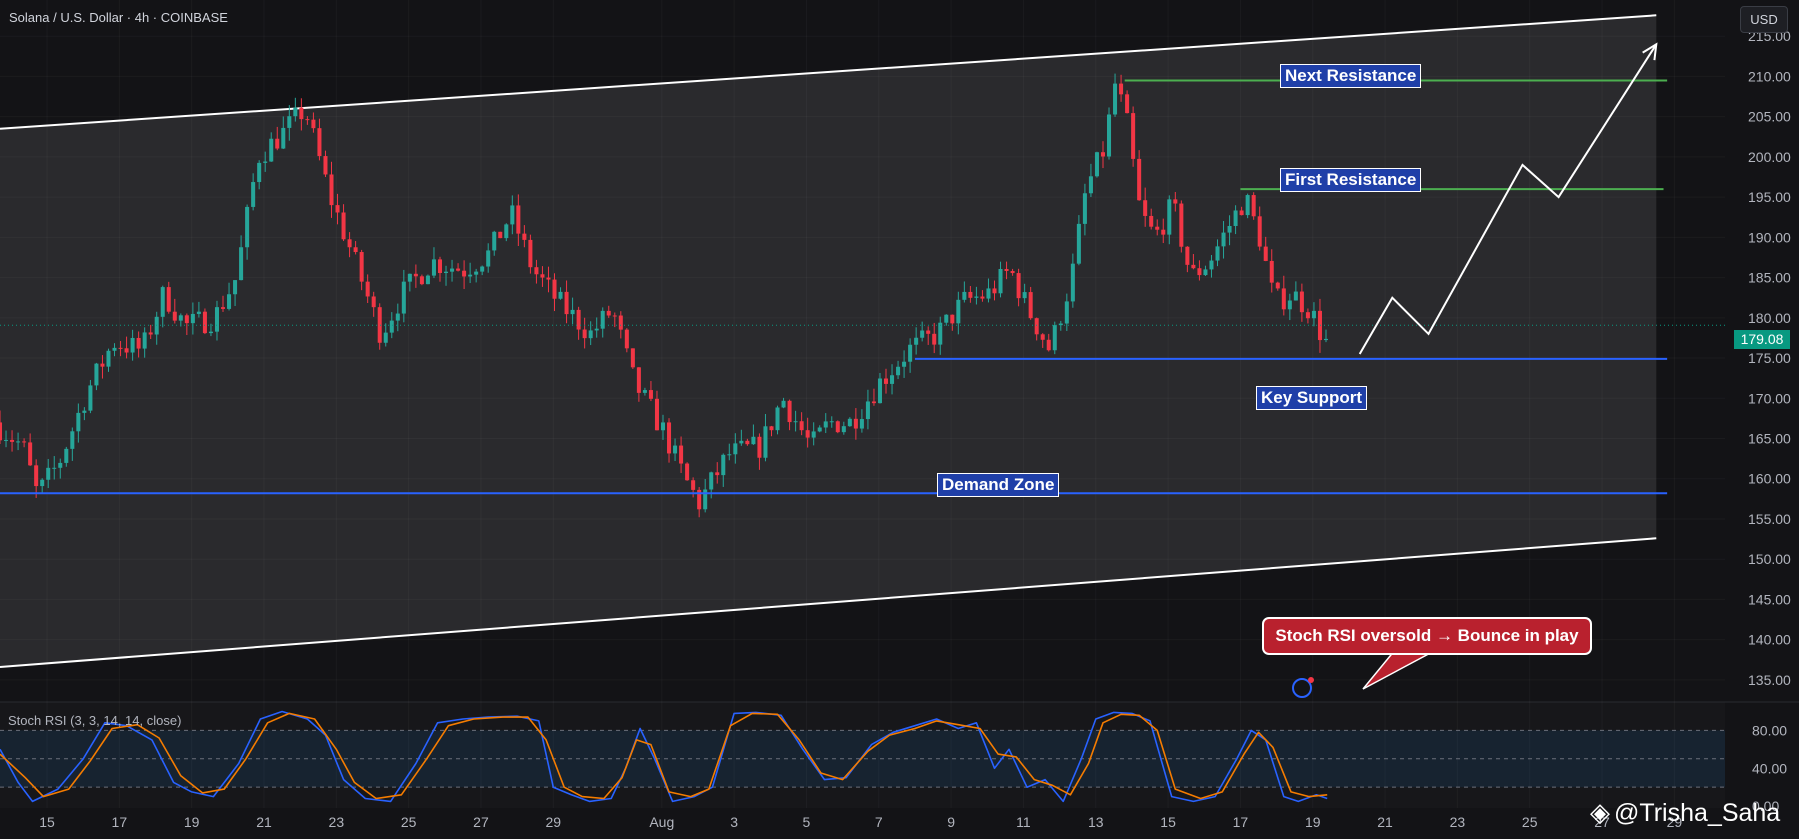 The height and width of the screenshot is (839, 1799). I want to click on channel-lower-line, so click(828, 603).